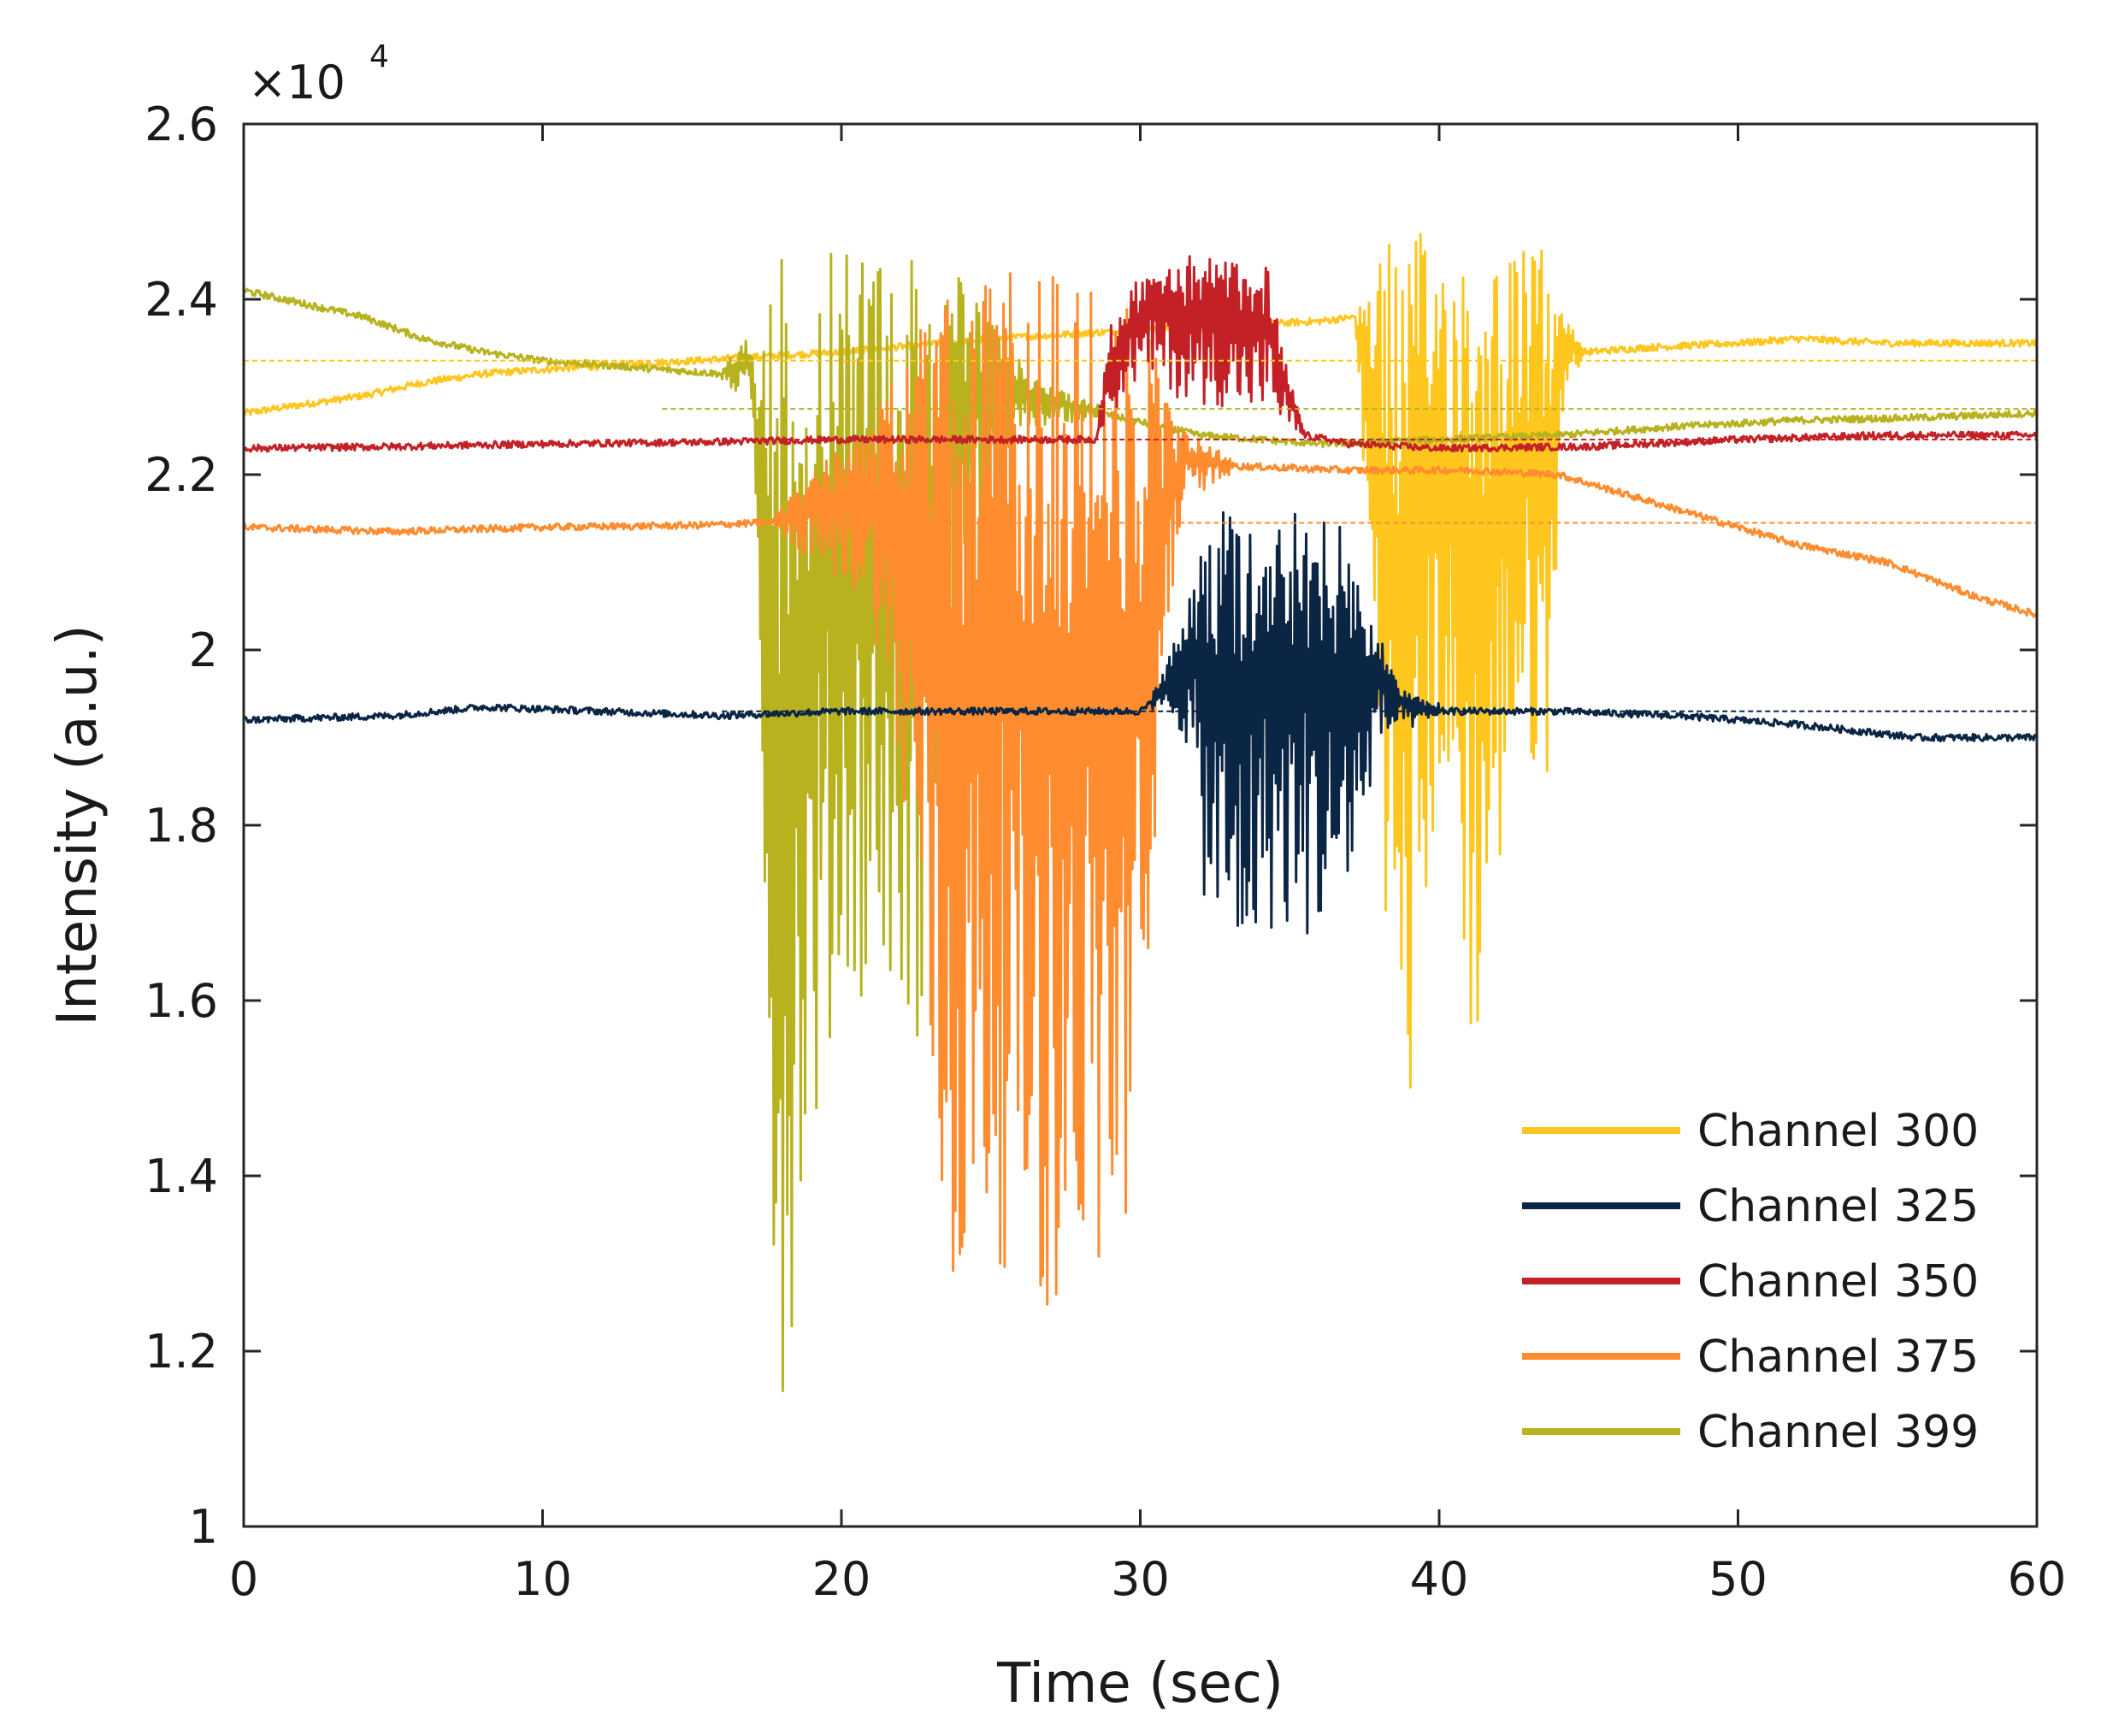  I want to click on legend-label-channel-325: Channel 325, so click(1838, 1206).